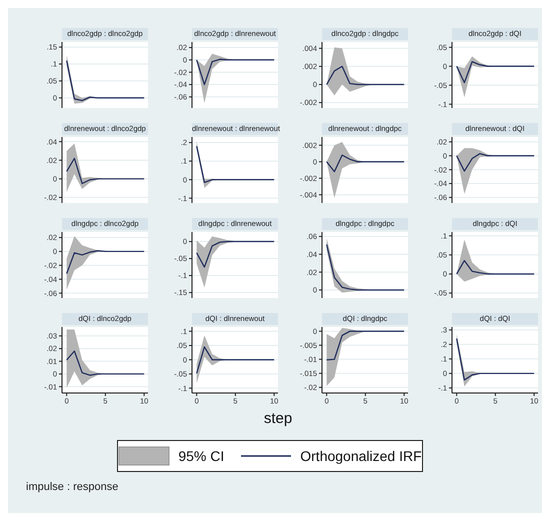 The height and width of the screenshot is (521, 550). What do you see at coordinates (201, 456) in the screenshot?
I see `text: 95% CI` at bounding box center [201, 456].